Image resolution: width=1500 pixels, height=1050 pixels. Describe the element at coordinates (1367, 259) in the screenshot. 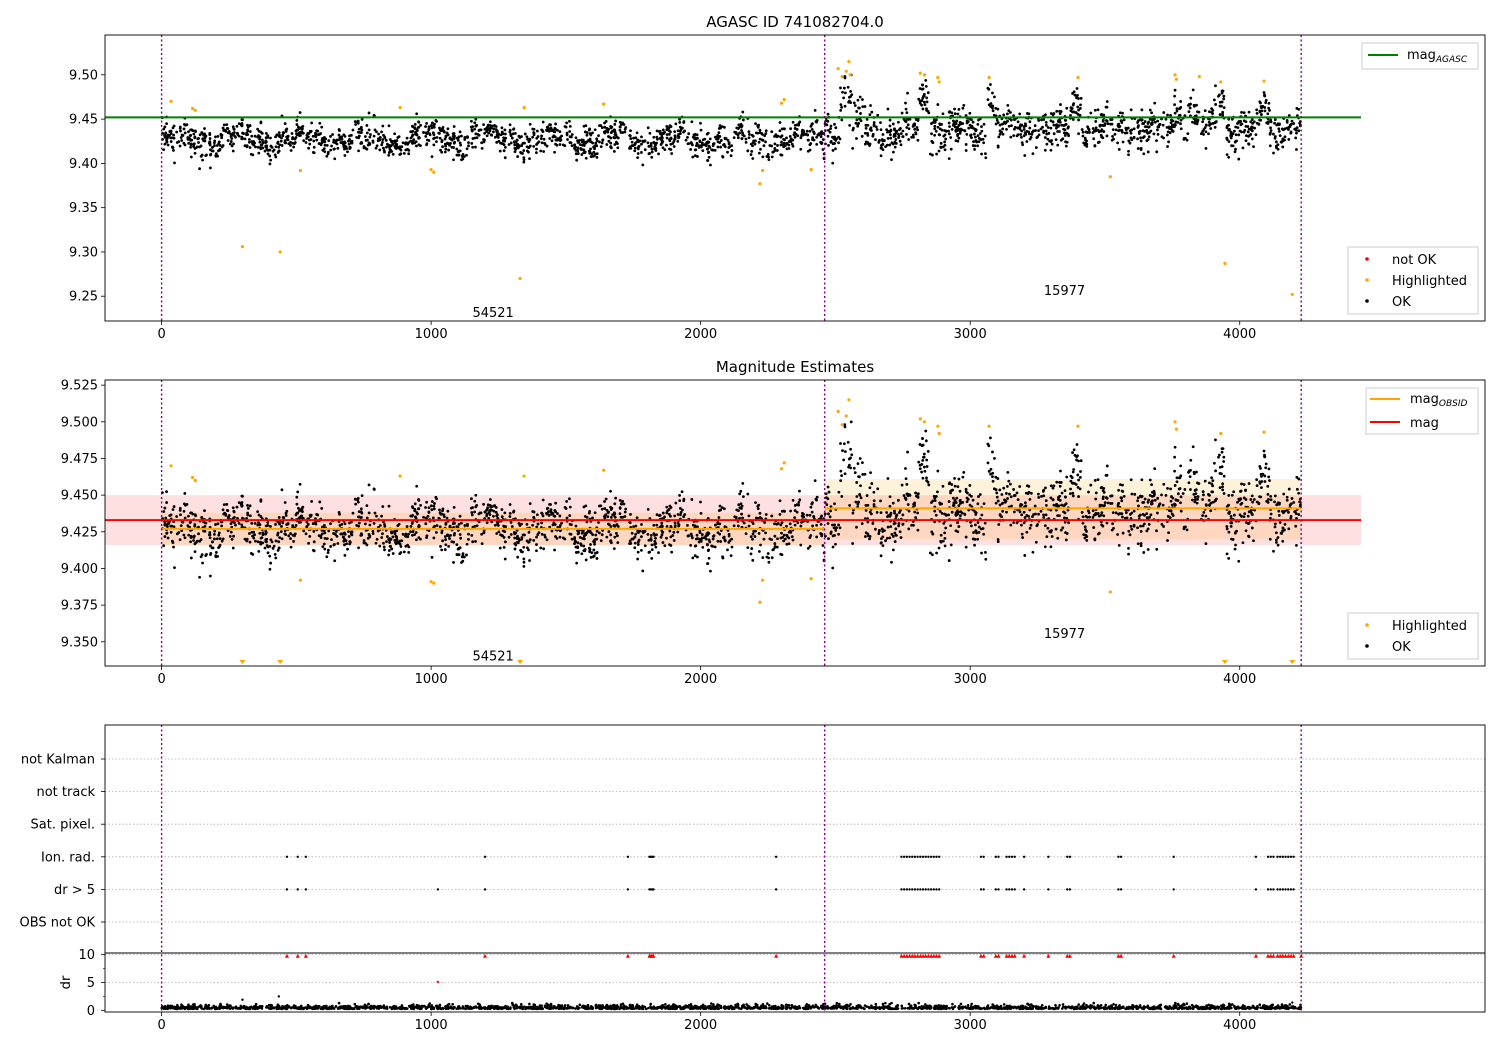

I see `legend-not-ok-swatch` at that location.